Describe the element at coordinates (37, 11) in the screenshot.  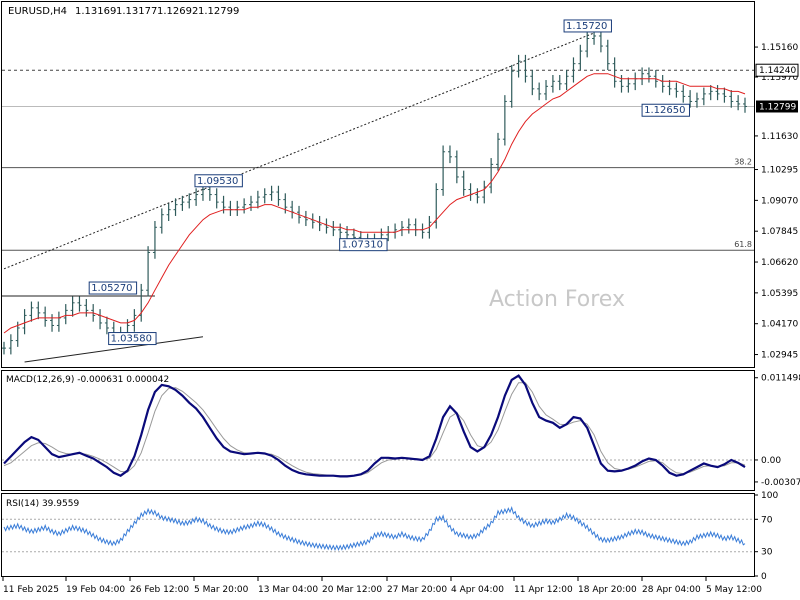
I see `chart-header-symbol: EURUSD,H4` at that location.